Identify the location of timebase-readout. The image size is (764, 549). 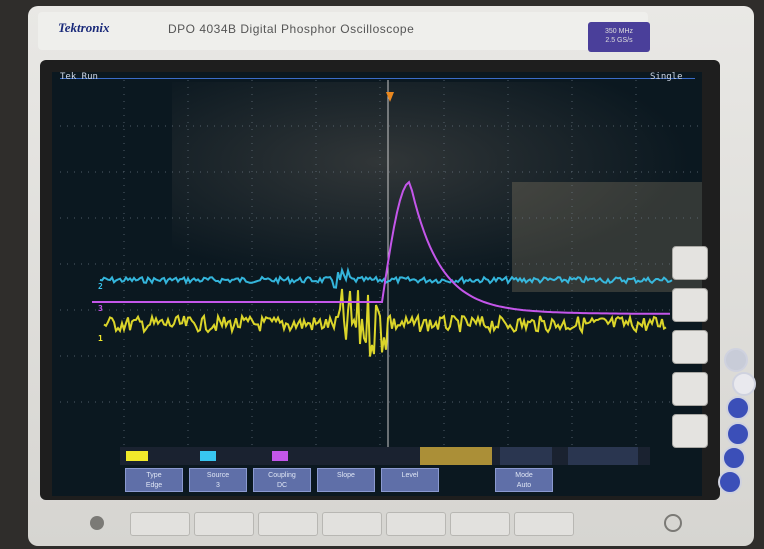
(456, 456).